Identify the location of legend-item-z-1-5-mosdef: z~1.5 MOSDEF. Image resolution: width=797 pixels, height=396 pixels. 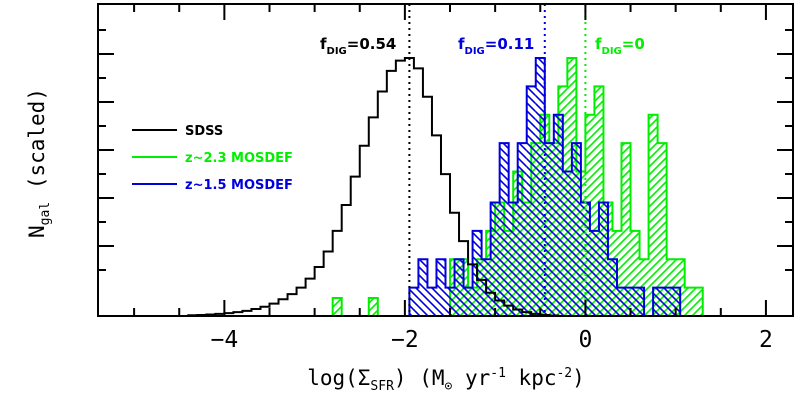
(212, 185).